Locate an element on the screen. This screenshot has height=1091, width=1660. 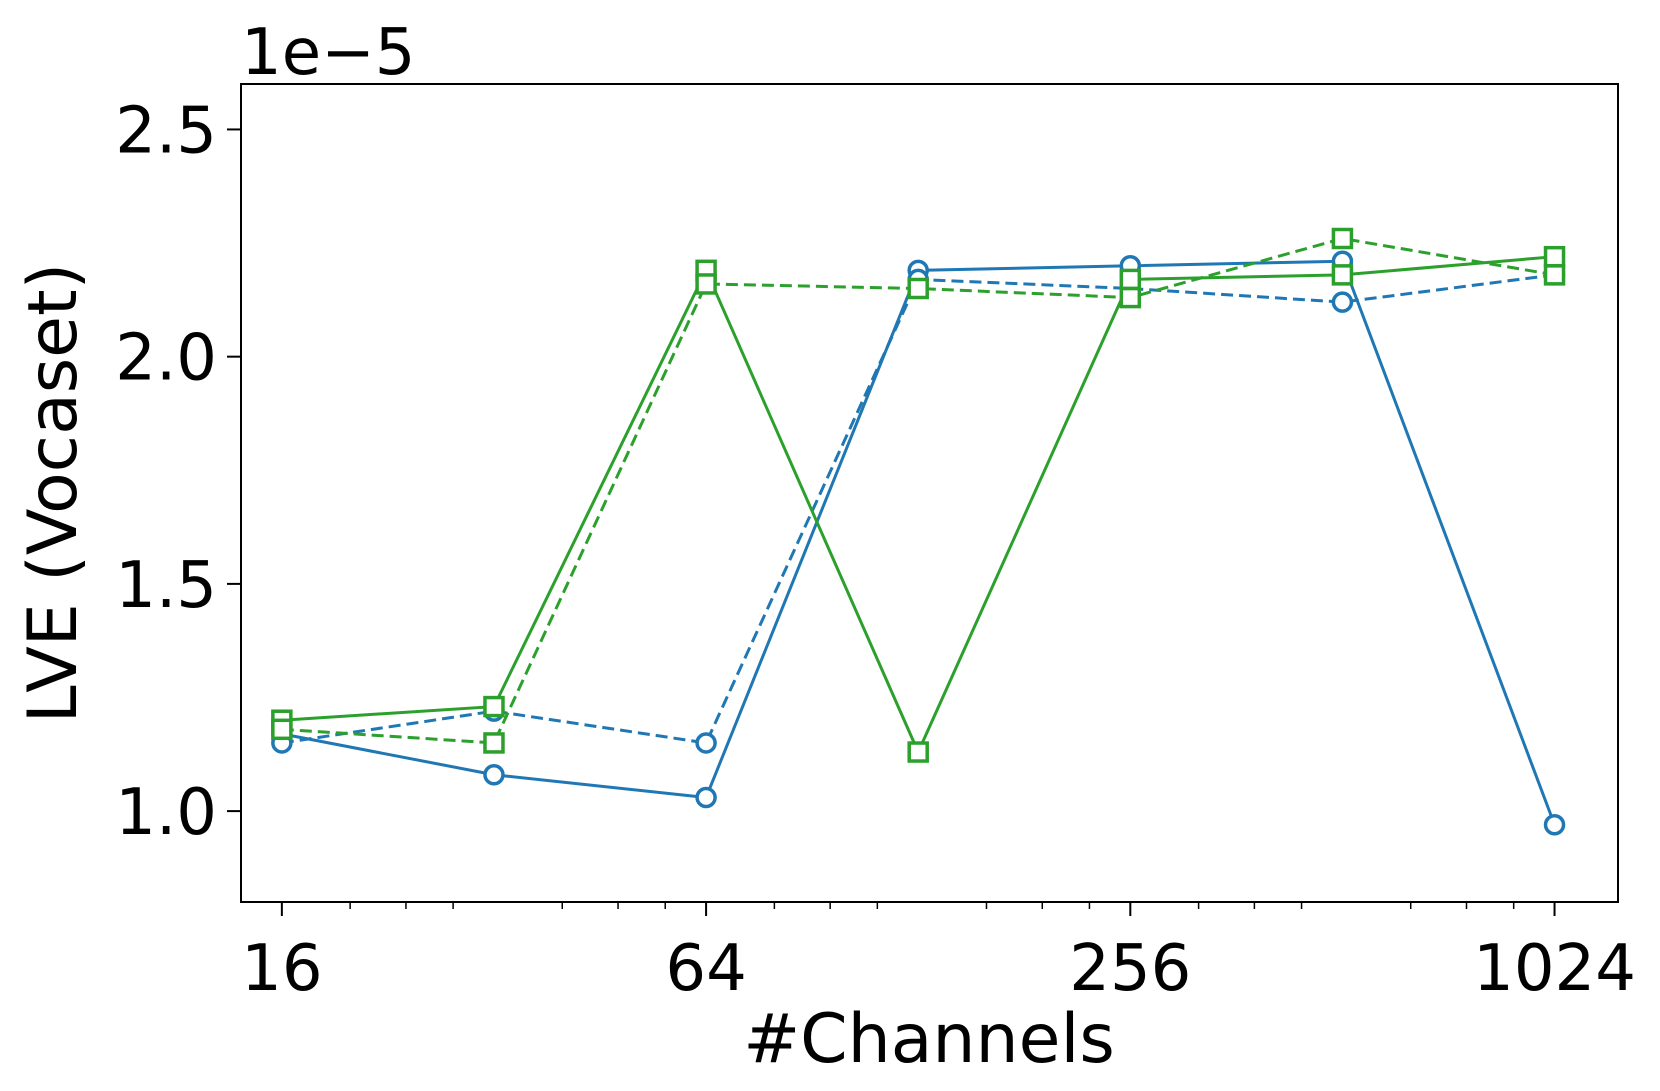
x-axis: 16 64 256 1024 is located at coordinates (938, 954).